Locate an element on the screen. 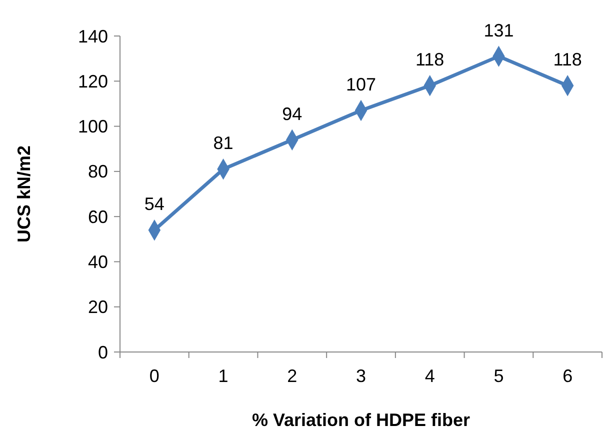  data-label: 54 is located at coordinates (154, 204).